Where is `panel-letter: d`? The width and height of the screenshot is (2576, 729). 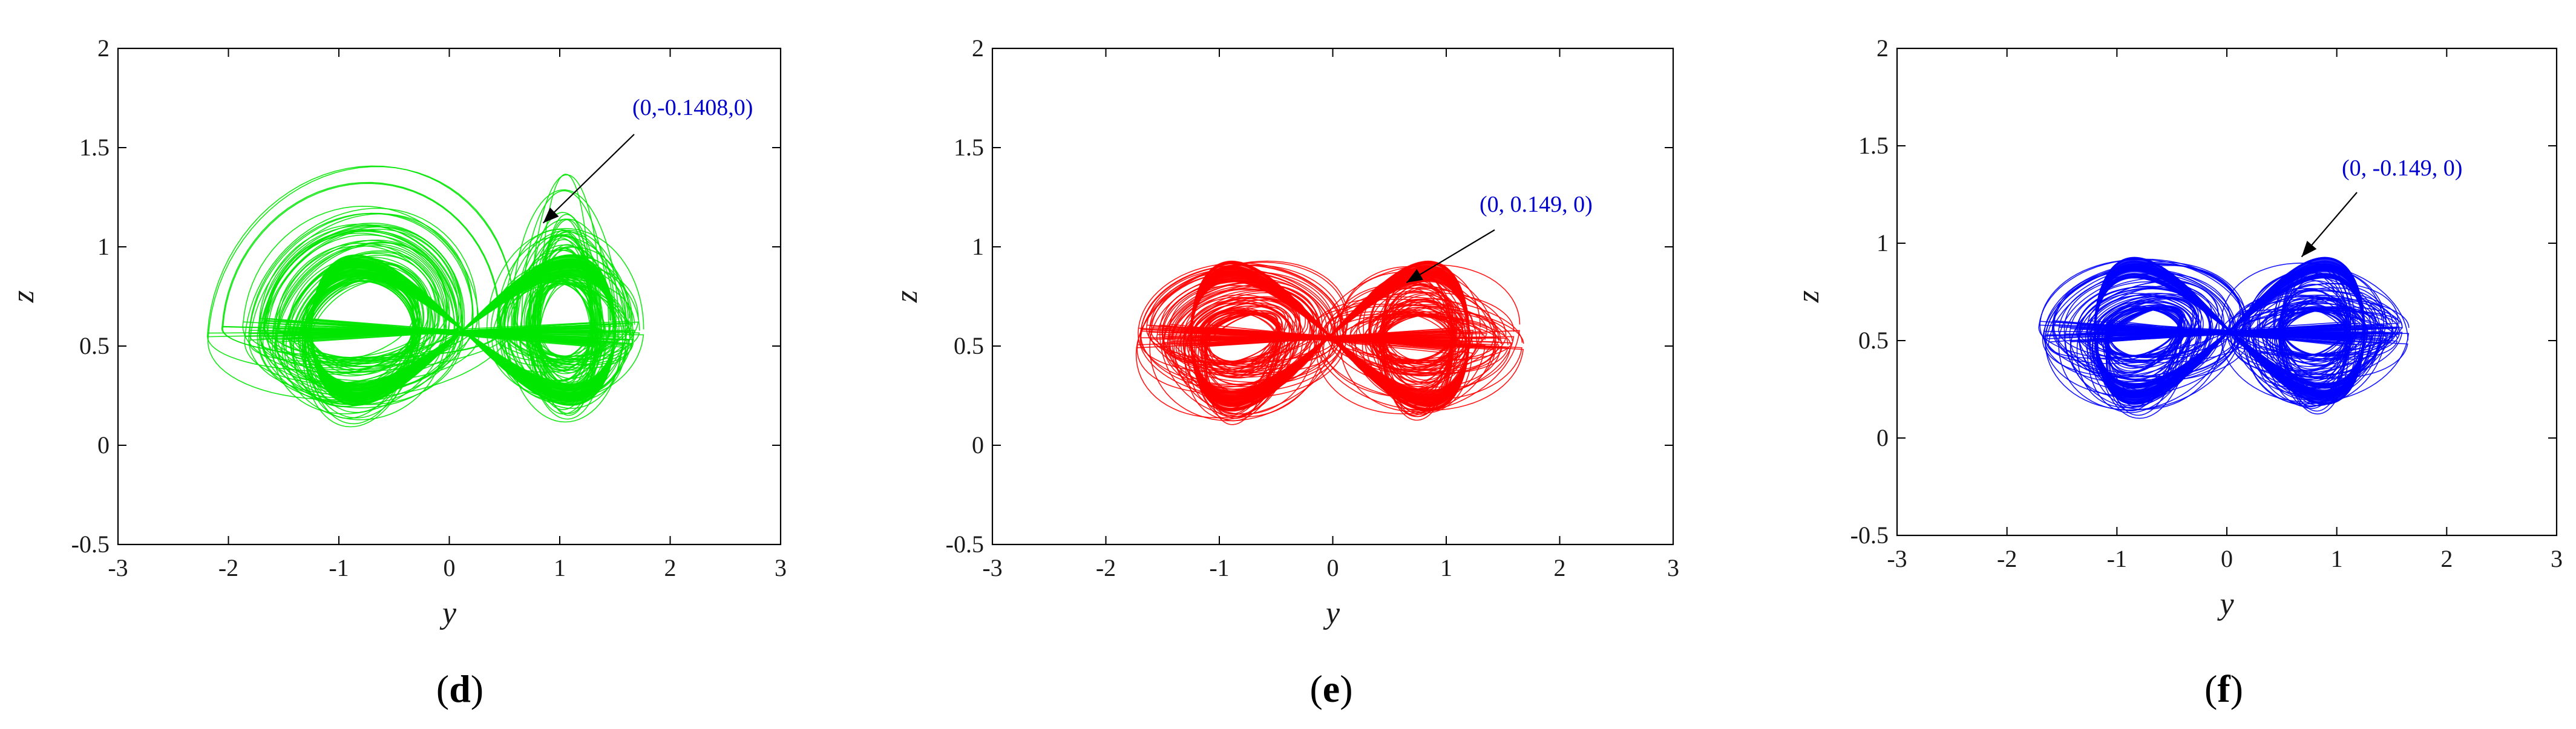
panel-letter: d is located at coordinates (460, 688).